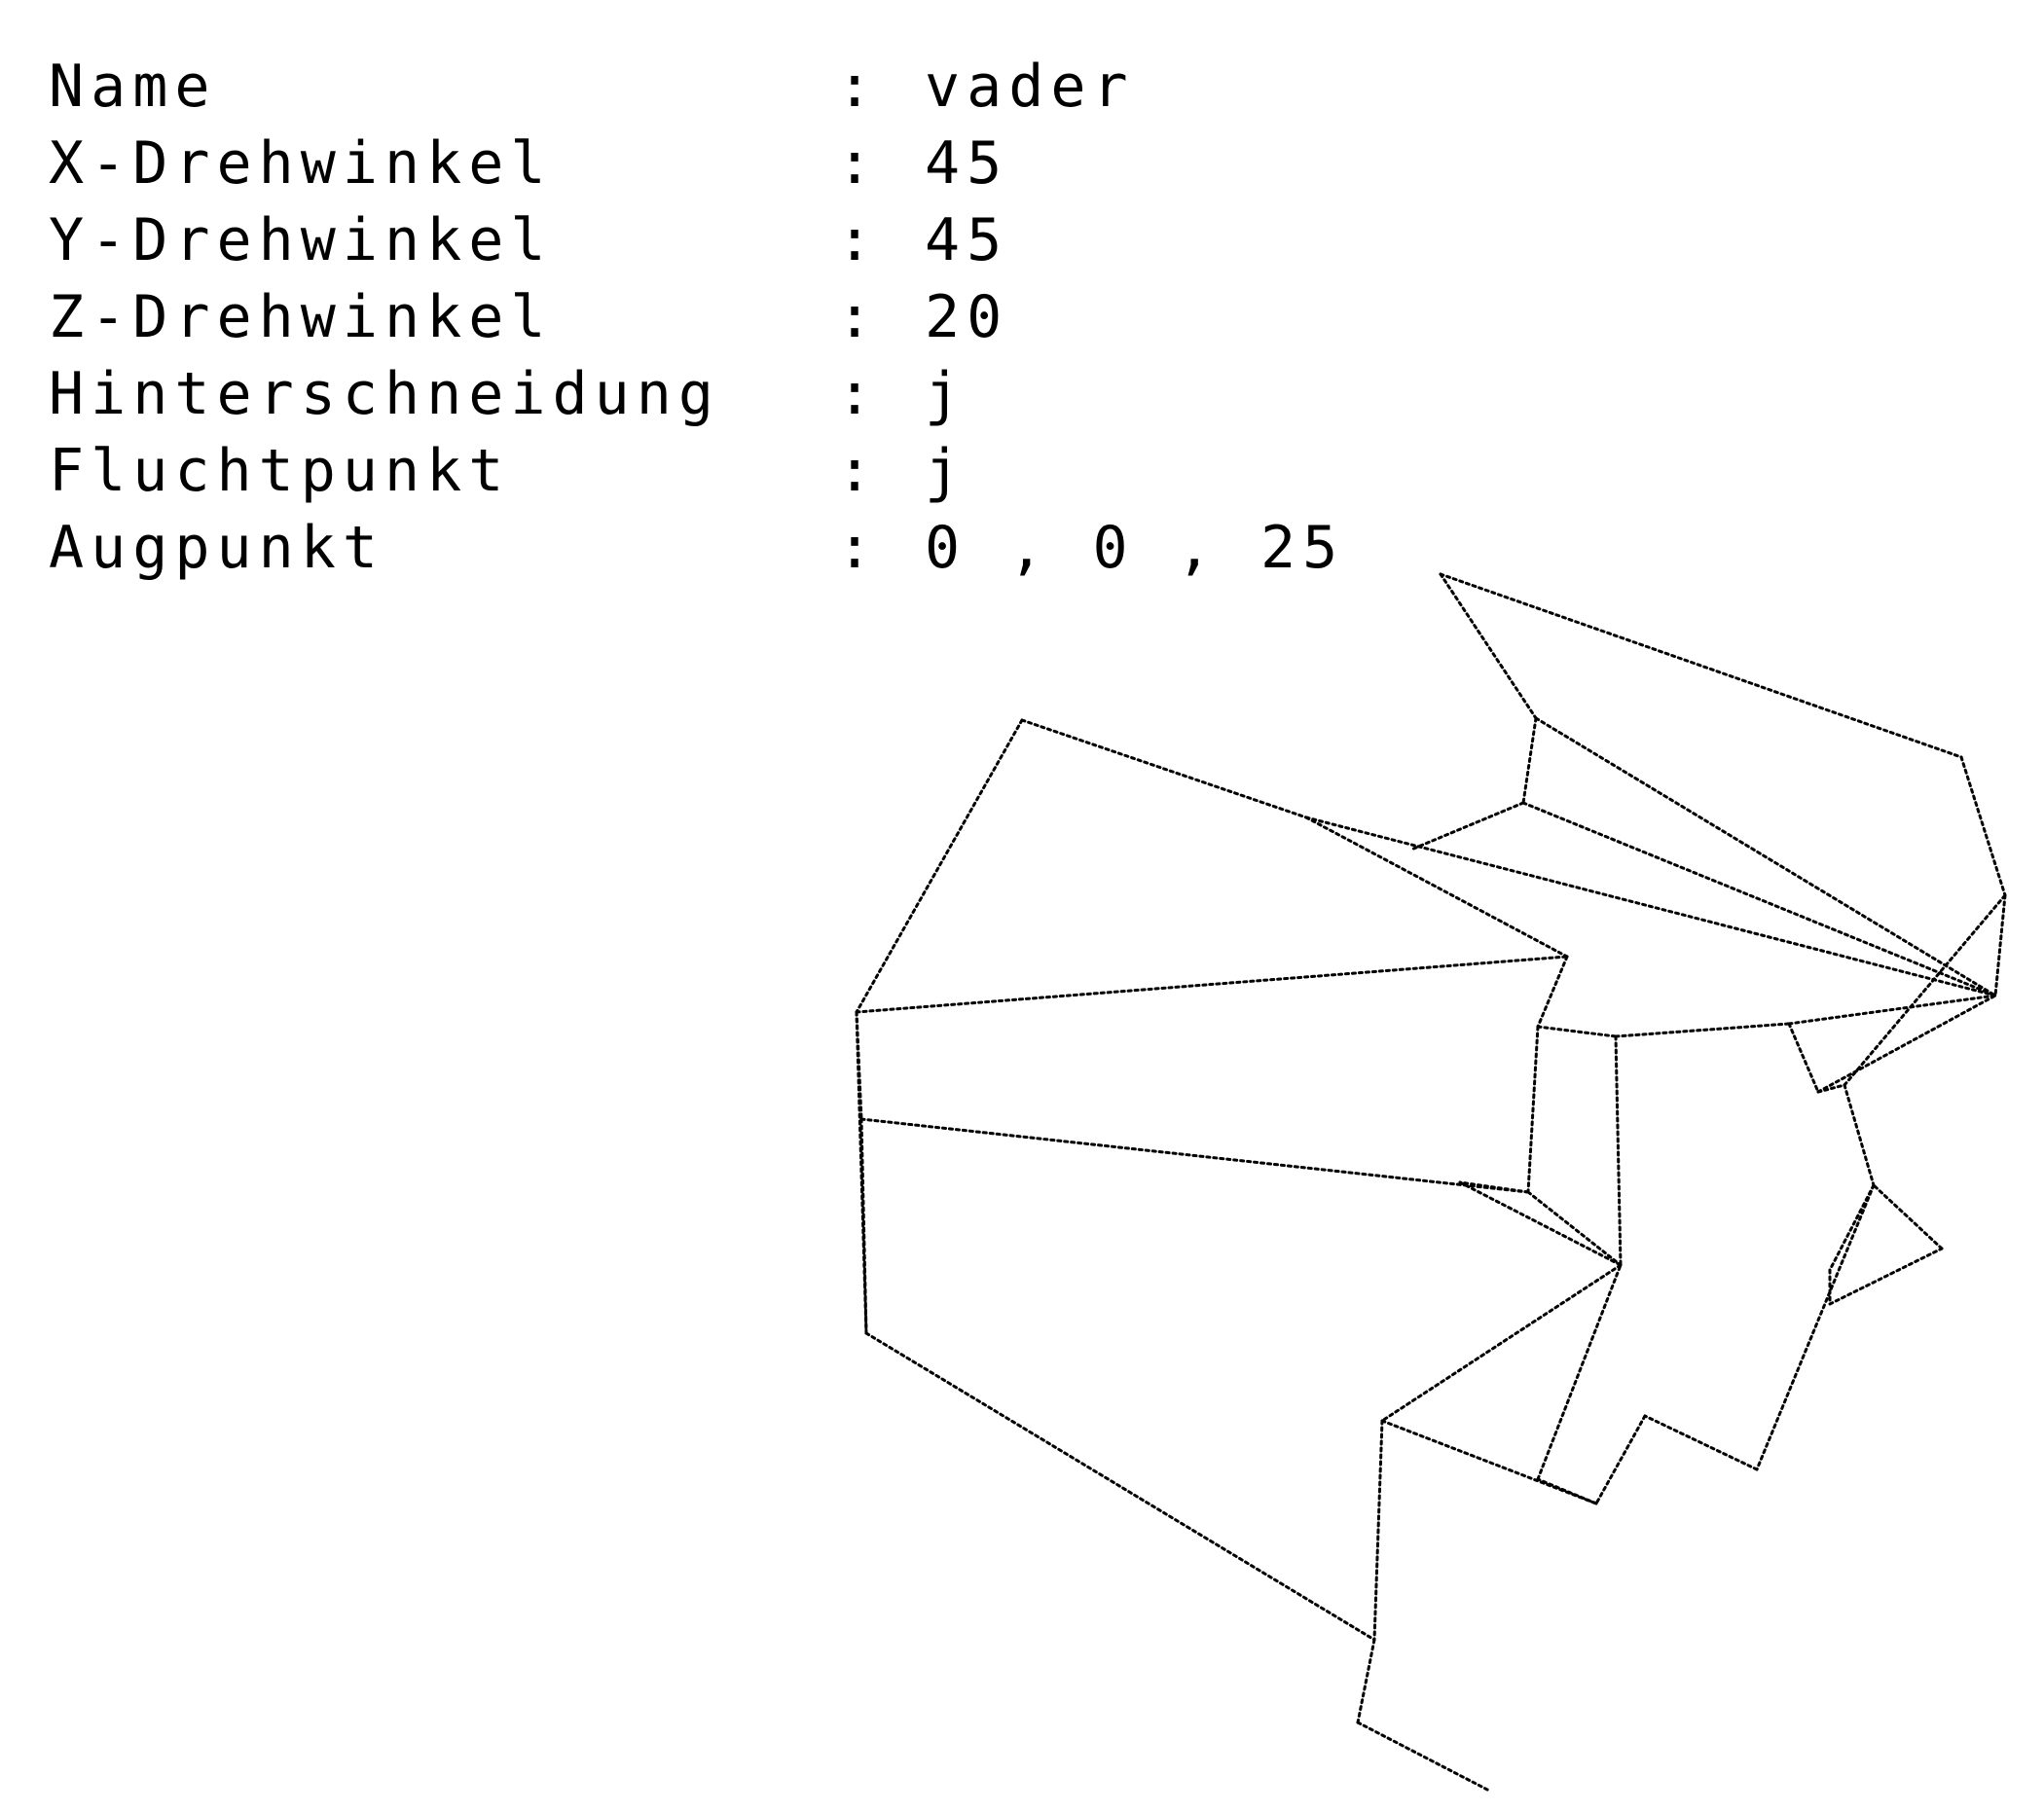 This screenshot has width=2044, height=1812. I want to click on param-row-z-rotation: Z-Drehwinkel : 20, so click(697, 317).